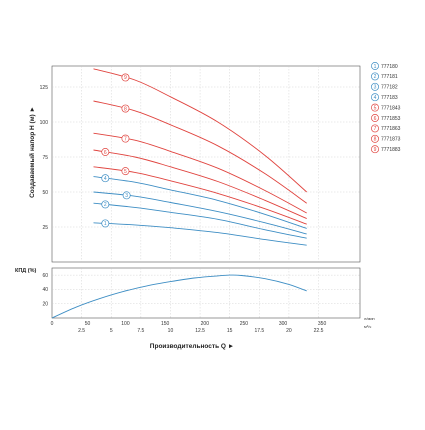 The height and width of the screenshot is (430, 425). I want to click on curve-marker-label: 6, so click(105, 153).